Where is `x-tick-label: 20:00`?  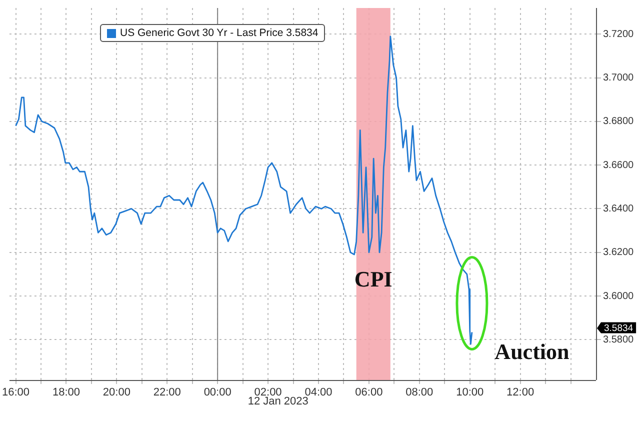
x-tick-label: 20:00 is located at coordinates (116, 392).